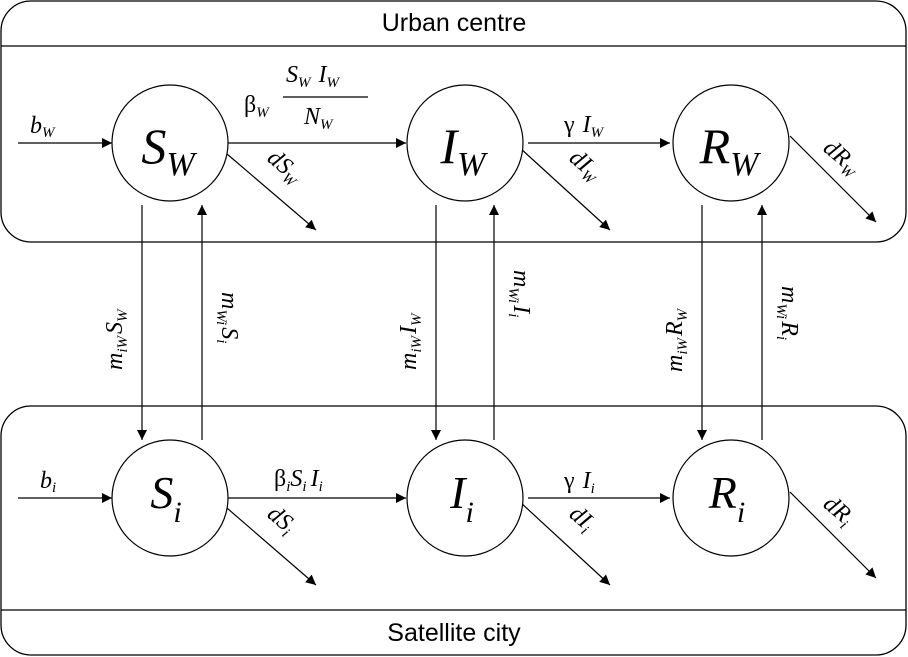  I want to click on node-r-i: Ri, so click(731, 498).